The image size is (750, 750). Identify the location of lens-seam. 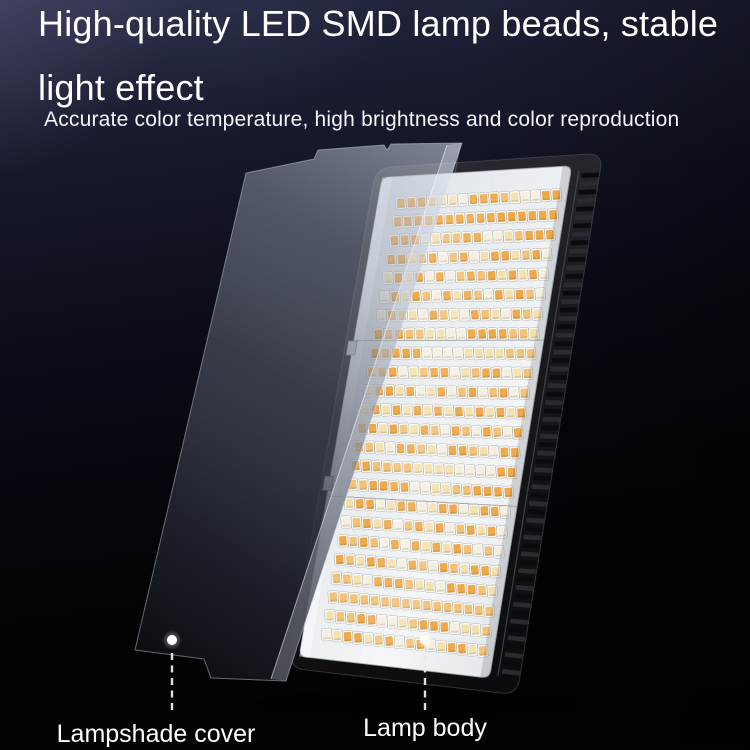
(422, 501).